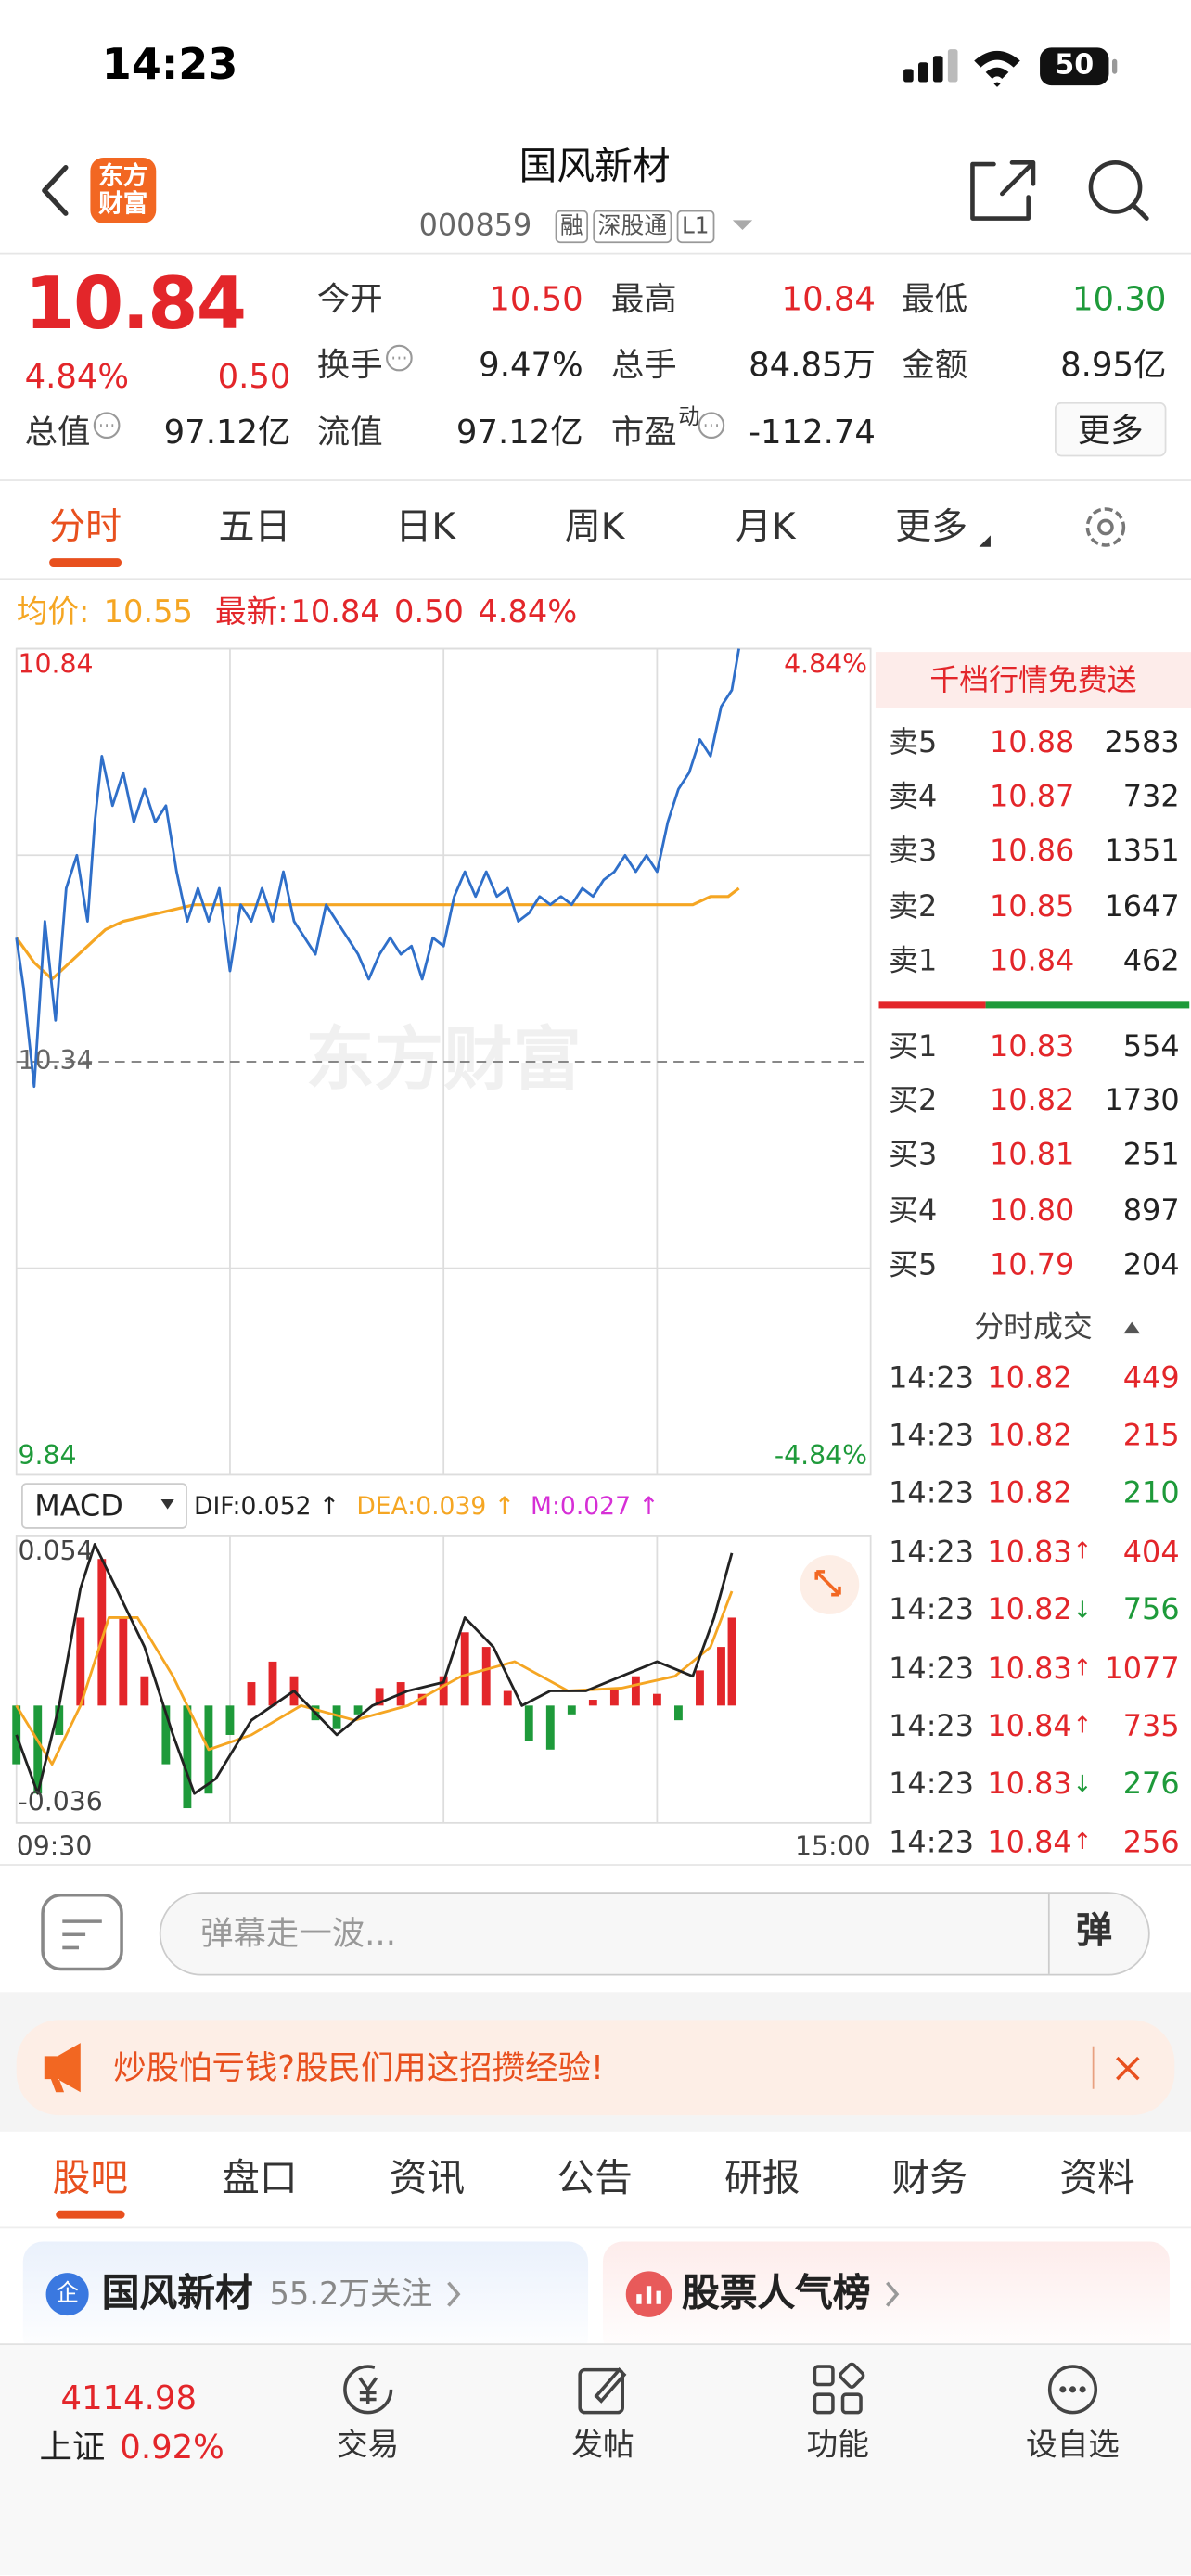  Describe the element at coordinates (1032, 962) in the screenshot. I see `book-price: 10.84` at that location.